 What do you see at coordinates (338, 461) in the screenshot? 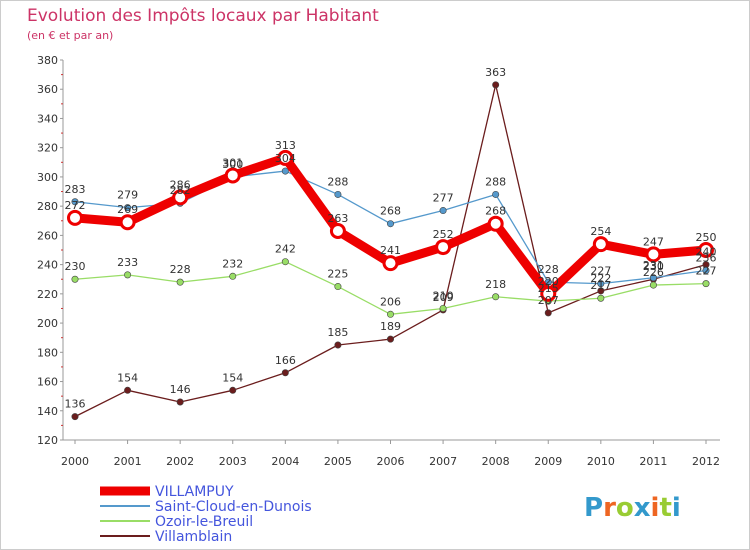
I see `x-tick-label: 2005` at bounding box center [338, 461].